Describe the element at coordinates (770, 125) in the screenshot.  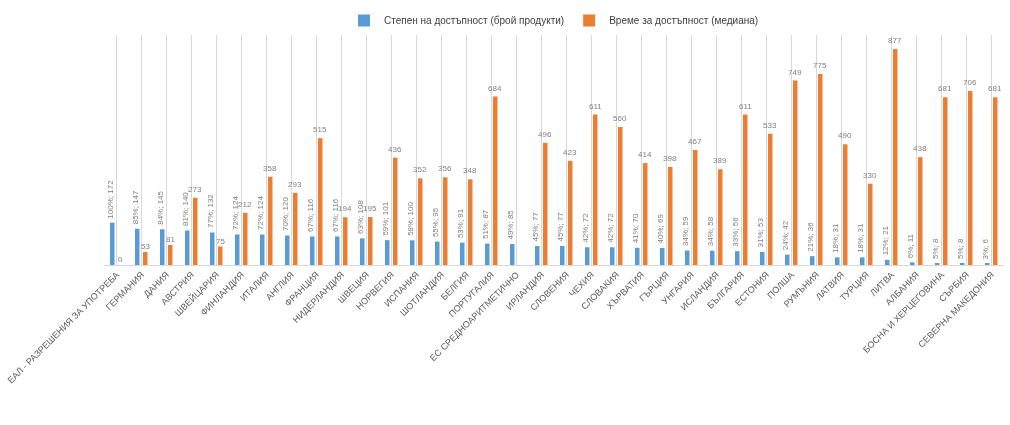
I see `data-label: 533` at that location.